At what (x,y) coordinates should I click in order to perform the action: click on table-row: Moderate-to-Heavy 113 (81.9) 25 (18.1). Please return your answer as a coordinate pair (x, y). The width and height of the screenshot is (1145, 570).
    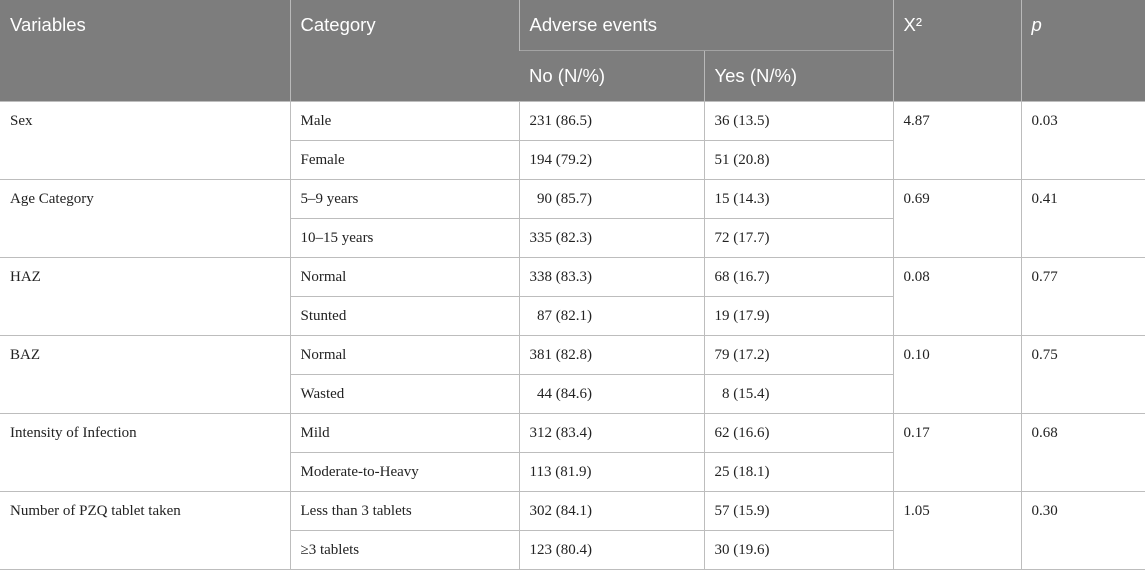
    Looking at the image, I should click on (572, 472).